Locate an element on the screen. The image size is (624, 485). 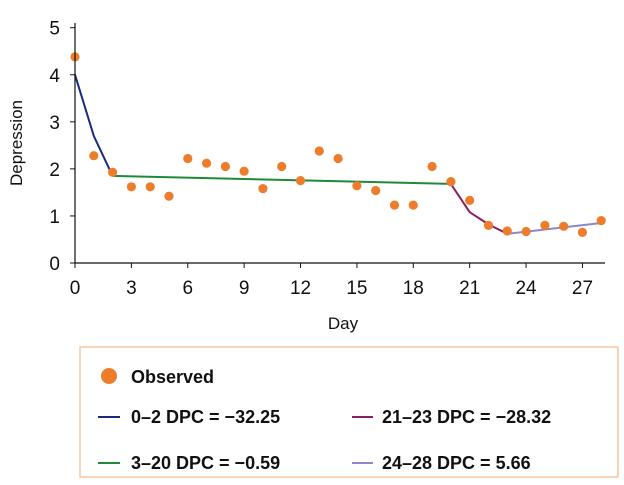
y-tick-label: 1 is located at coordinates (54, 217).